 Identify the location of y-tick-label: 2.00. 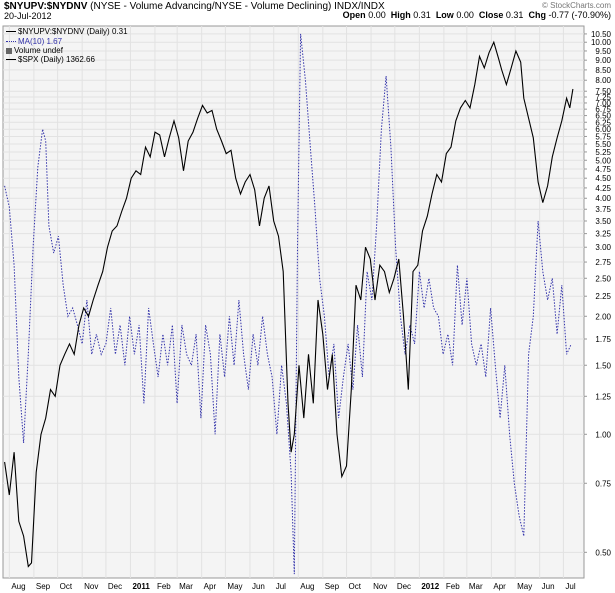
(603, 316).